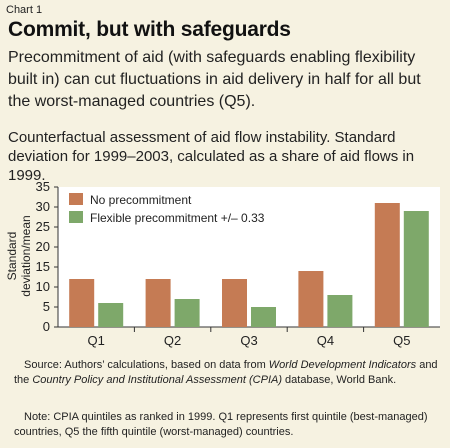  What do you see at coordinates (43, 246) in the screenshot?
I see `y-tick-label: 20` at bounding box center [43, 246].